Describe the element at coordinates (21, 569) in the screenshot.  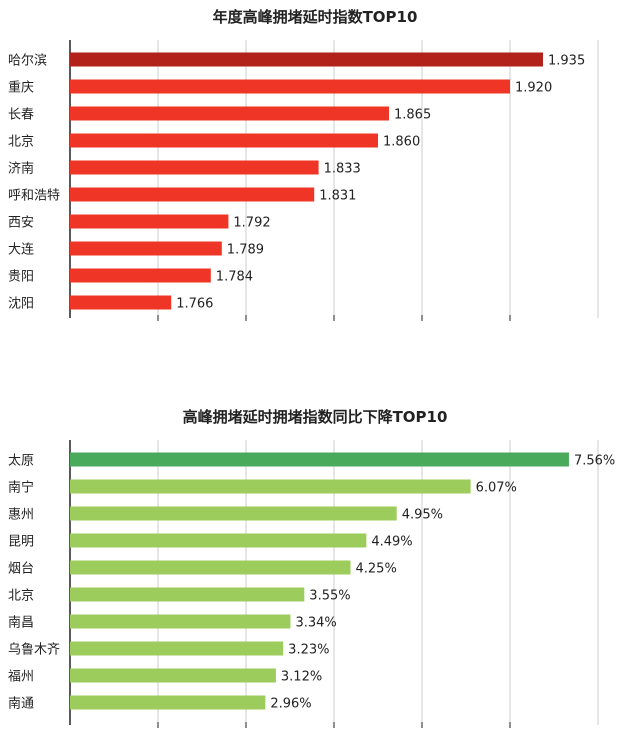
I see `category-label: 烟台` at that location.